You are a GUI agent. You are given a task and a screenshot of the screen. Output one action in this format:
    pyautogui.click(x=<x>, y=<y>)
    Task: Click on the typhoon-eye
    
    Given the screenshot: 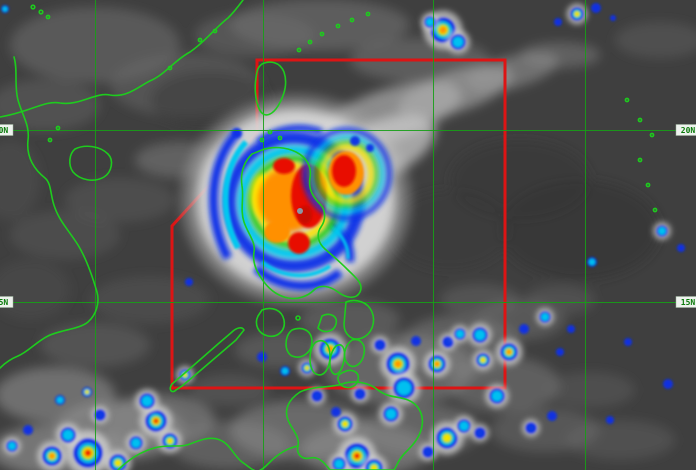 What is the action you would take?
    pyautogui.click(x=300, y=211)
    